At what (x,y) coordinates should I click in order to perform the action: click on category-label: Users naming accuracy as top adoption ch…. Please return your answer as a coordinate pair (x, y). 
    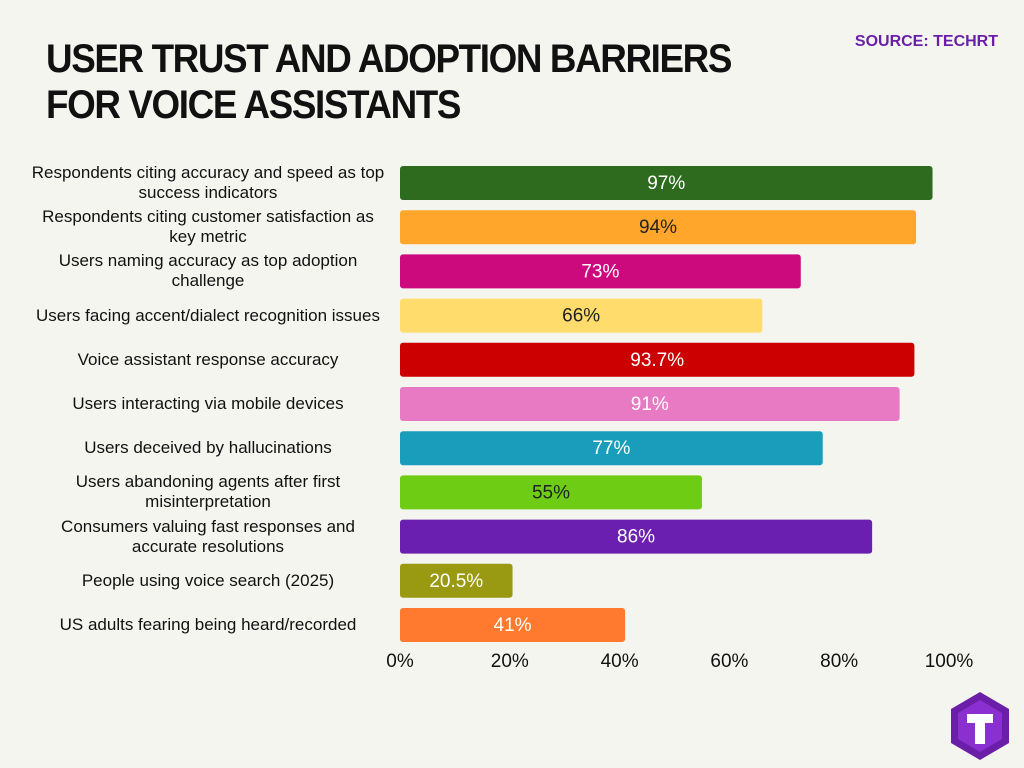
    Looking at the image, I should click on (208, 271).